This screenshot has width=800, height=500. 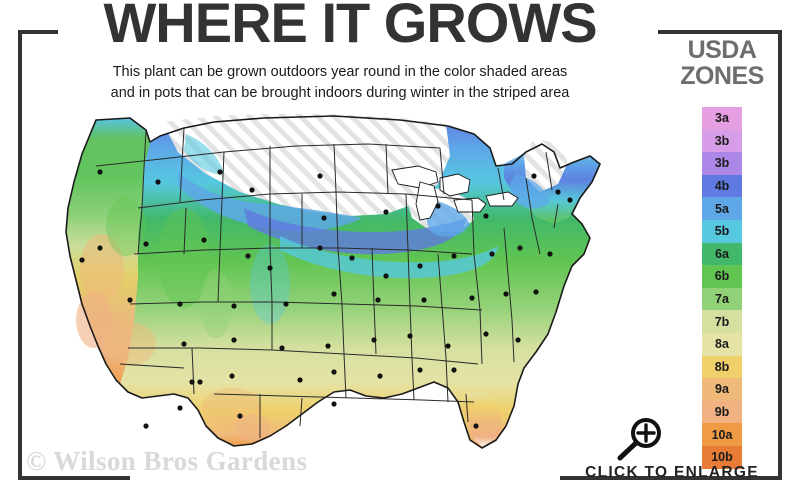 I want to click on legend-swatch-3b-1: 3b, so click(x=722, y=141).